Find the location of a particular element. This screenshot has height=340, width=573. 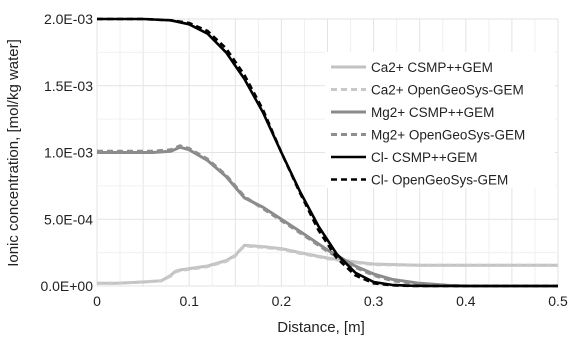

legend-label: Ca2+ OpenGeoSys-GEM is located at coordinates (447, 90).